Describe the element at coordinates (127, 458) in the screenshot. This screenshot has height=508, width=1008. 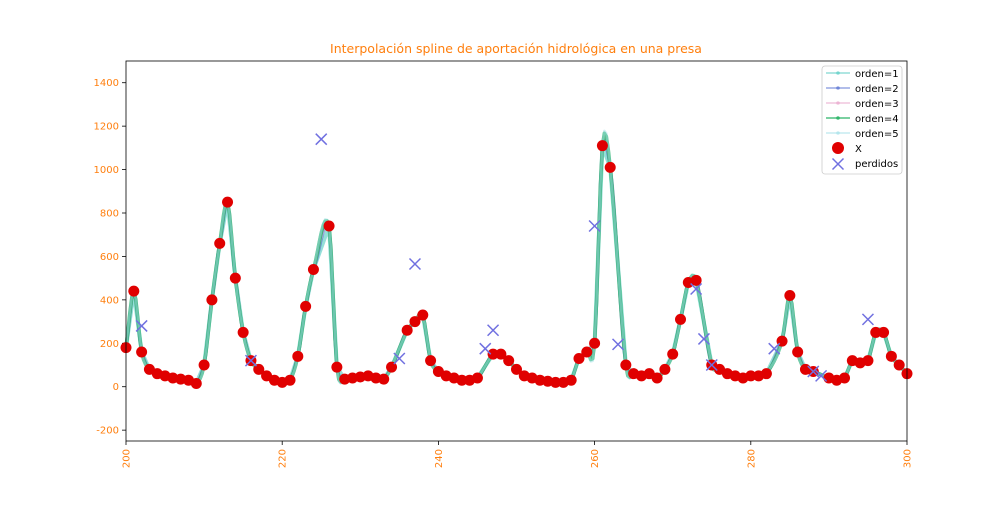
I see `x-tick-label: 200` at that location.